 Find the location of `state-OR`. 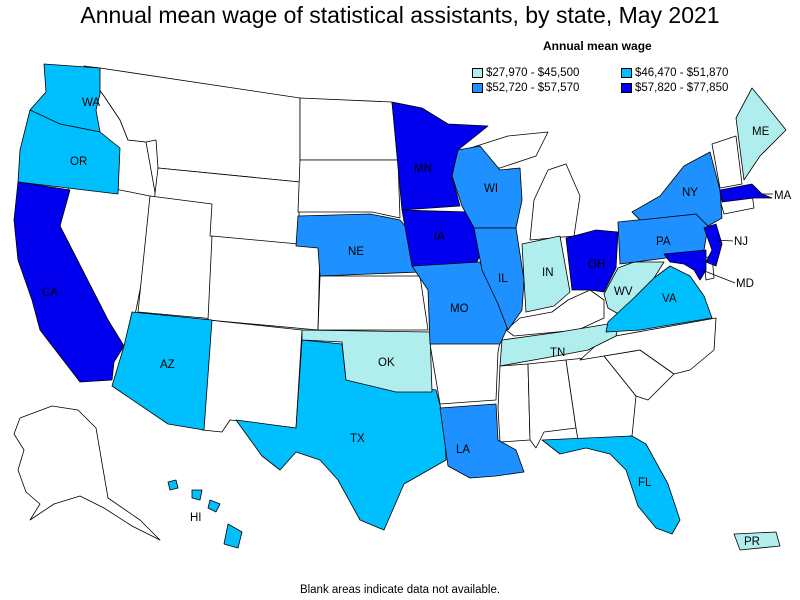

state-OR is located at coordinates (69, 152).